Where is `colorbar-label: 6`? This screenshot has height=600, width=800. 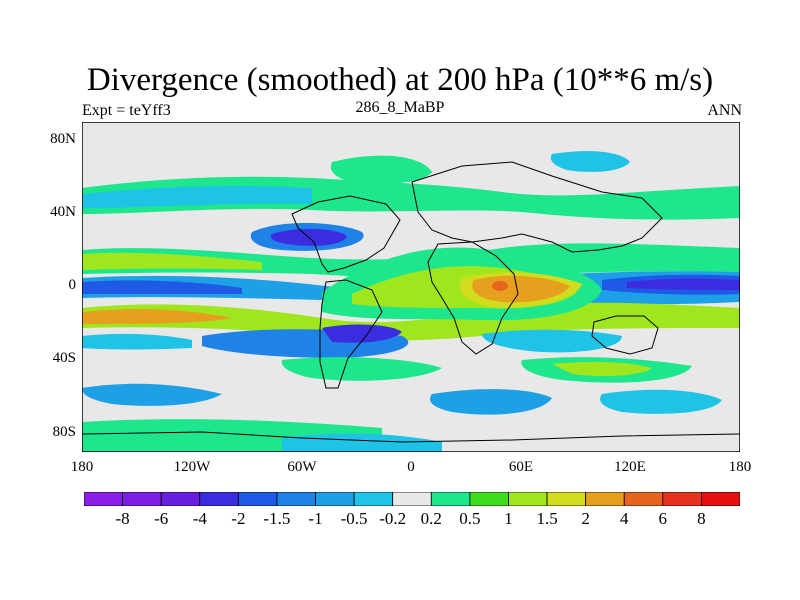 colorbar-label: 6 is located at coordinates (663, 518).